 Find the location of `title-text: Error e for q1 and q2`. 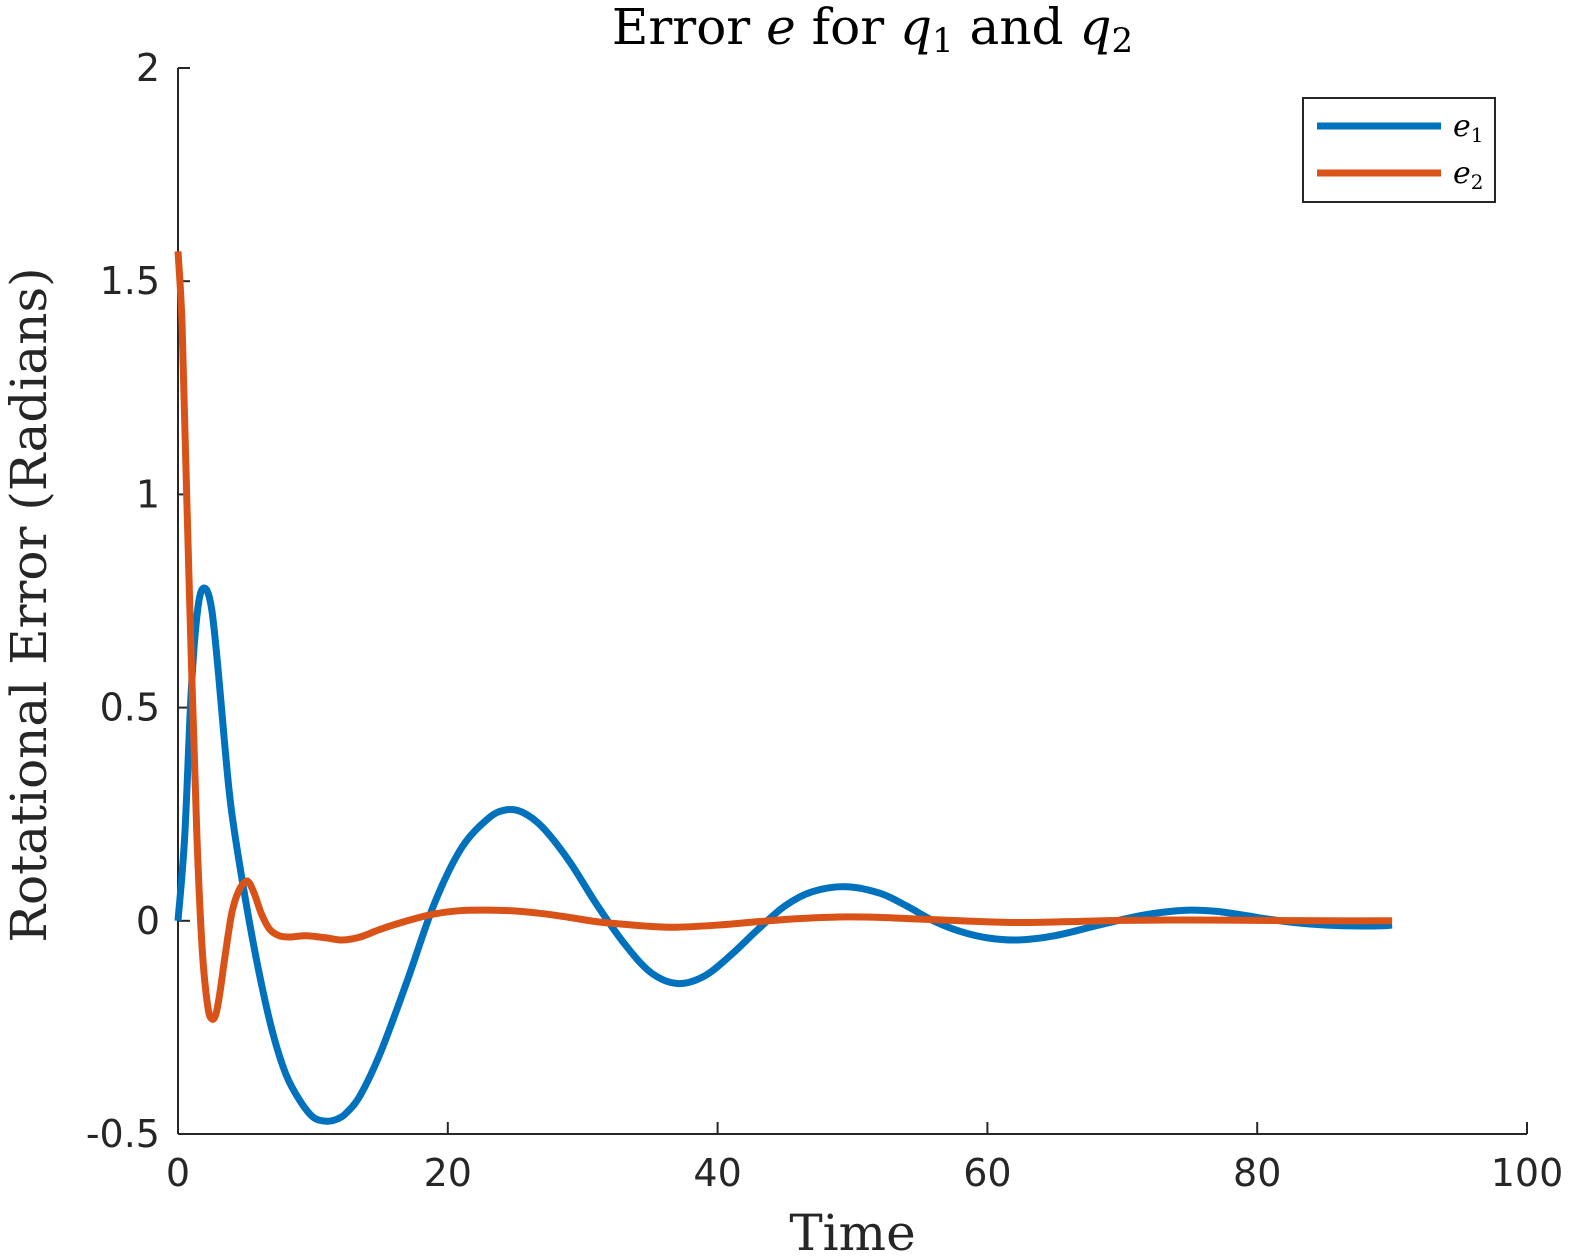

title-text: Error e for q1 and q2 is located at coordinates (872, 30).